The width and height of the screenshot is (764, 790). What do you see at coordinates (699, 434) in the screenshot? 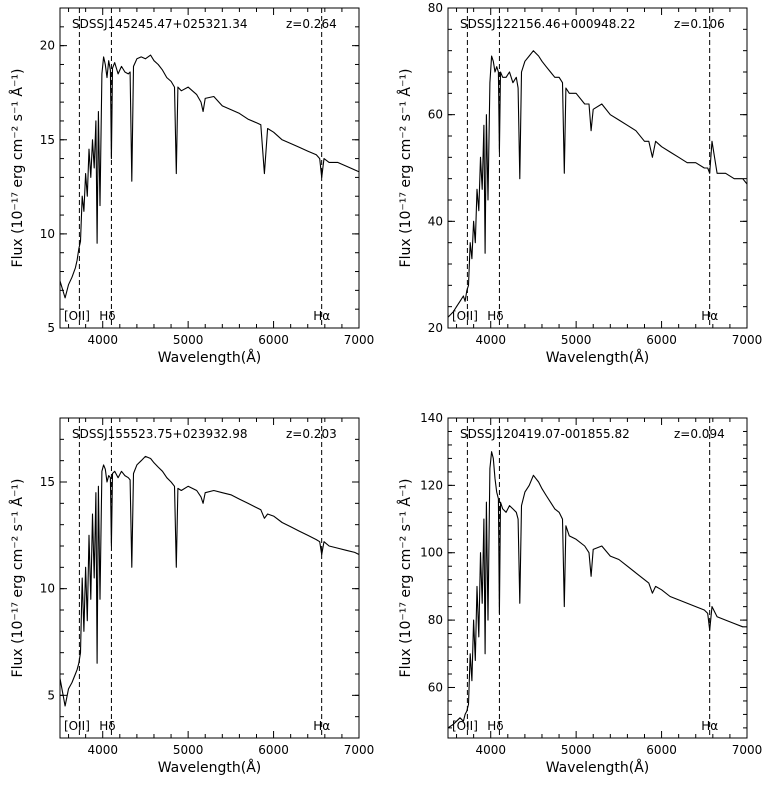
I see `redshift-label: z=0.094` at bounding box center [699, 434].